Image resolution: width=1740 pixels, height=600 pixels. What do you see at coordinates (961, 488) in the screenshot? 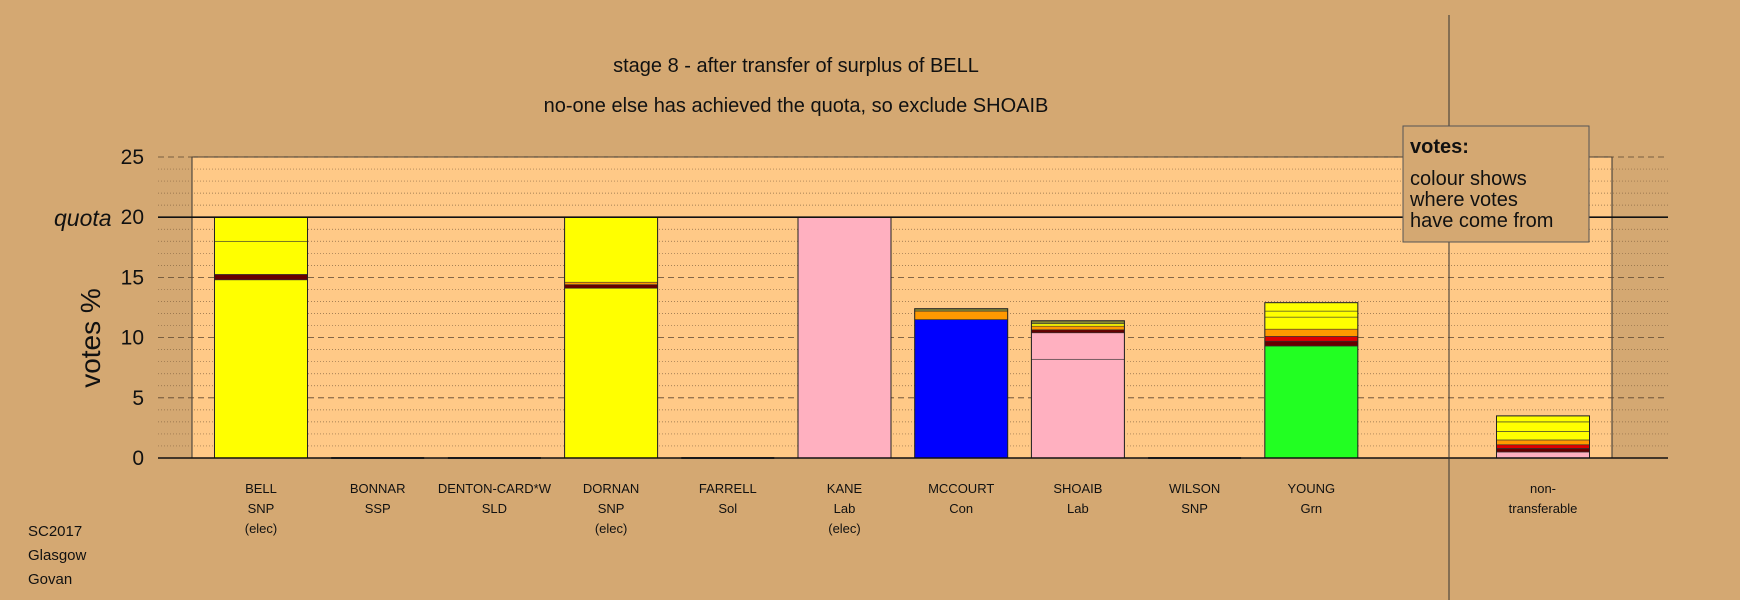
I see `candidate-label: MCCOURT` at bounding box center [961, 488].